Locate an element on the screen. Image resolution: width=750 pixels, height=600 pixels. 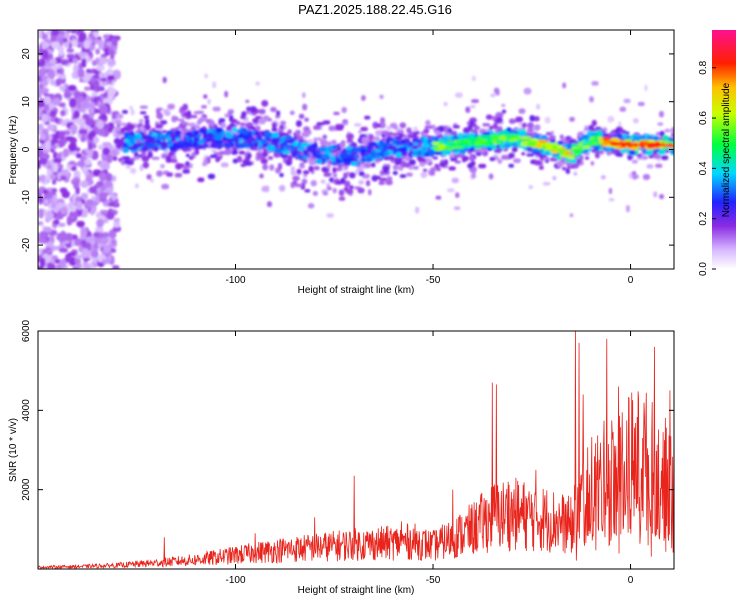
snr-x-tick-label: -50 is located at coordinates (433, 580).